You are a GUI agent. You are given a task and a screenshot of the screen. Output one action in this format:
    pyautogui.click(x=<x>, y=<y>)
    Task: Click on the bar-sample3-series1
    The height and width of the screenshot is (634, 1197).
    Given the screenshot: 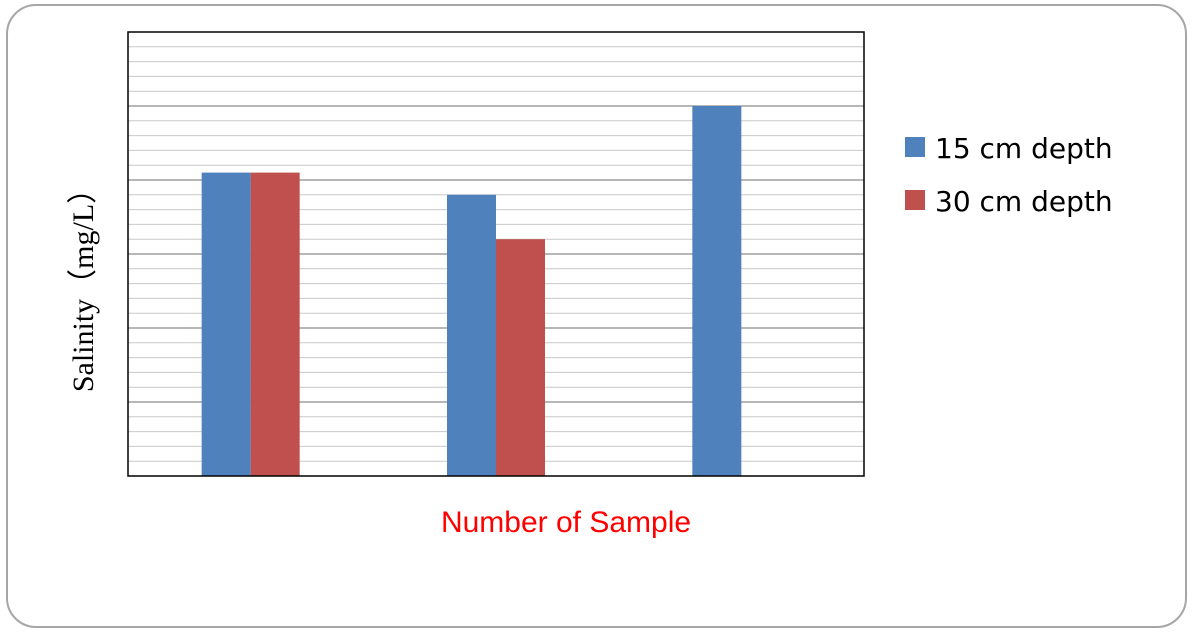 What is the action you would take?
    pyautogui.click(x=717, y=291)
    